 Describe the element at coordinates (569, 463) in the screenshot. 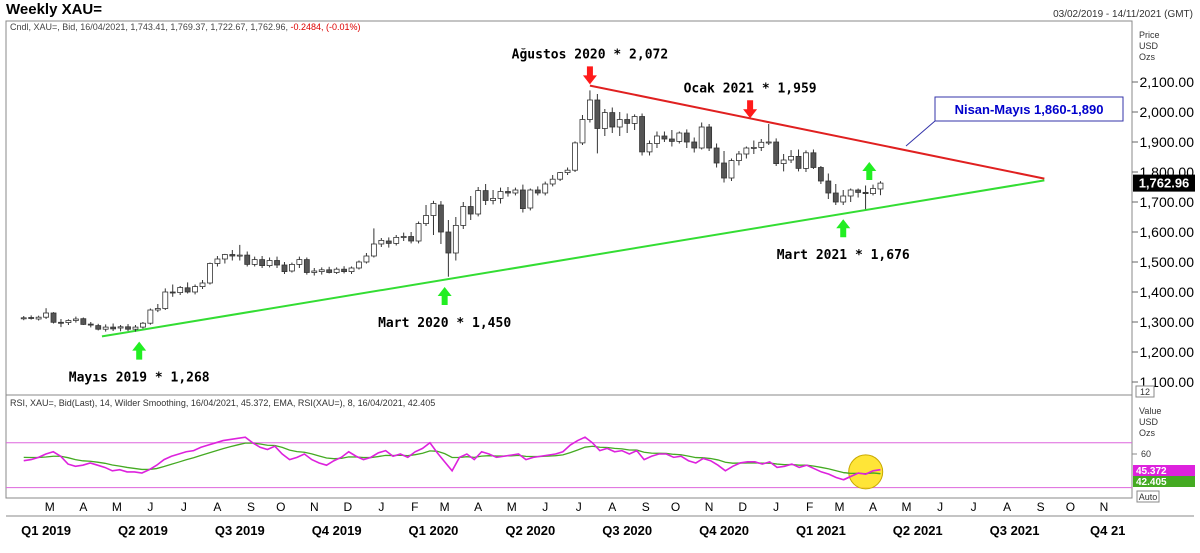

I see `rsi-lines` at that location.